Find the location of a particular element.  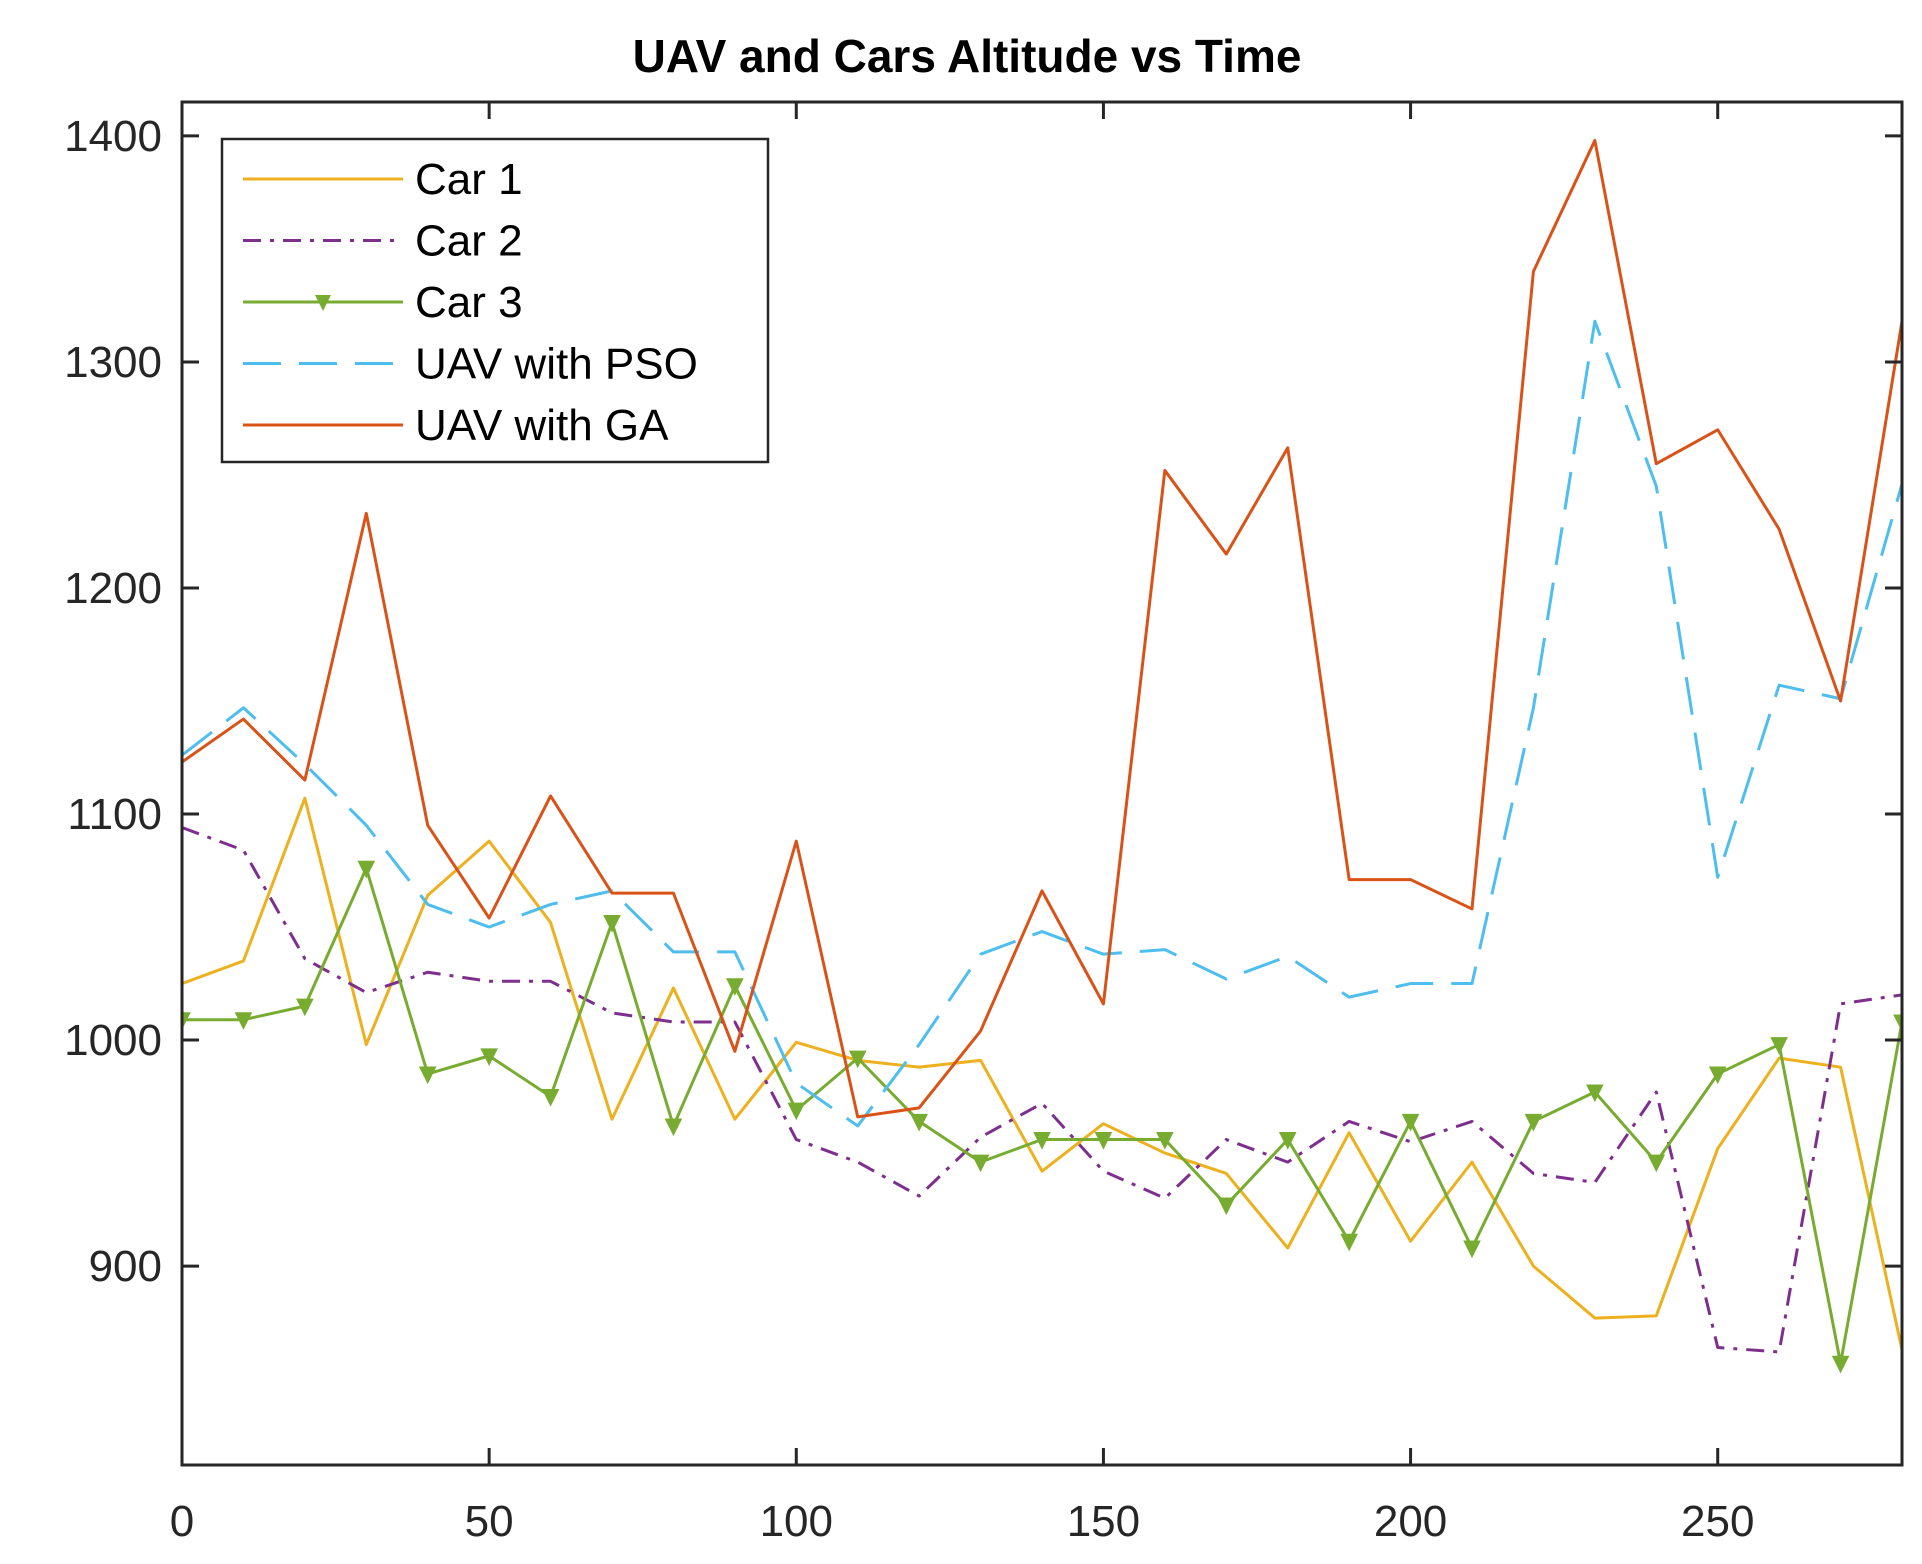

x-tick-label: 150 is located at coordinates (1103, 1521).